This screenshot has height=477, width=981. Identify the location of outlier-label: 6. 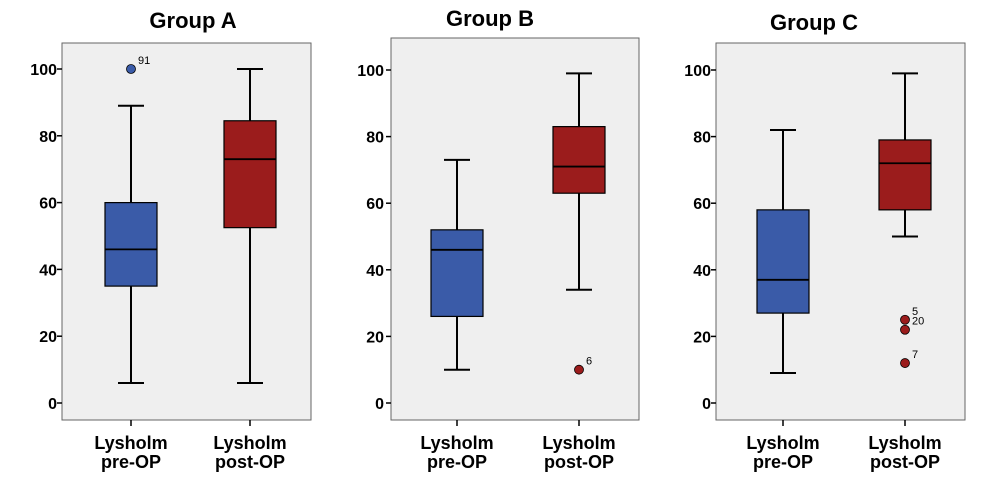
(589, 362).